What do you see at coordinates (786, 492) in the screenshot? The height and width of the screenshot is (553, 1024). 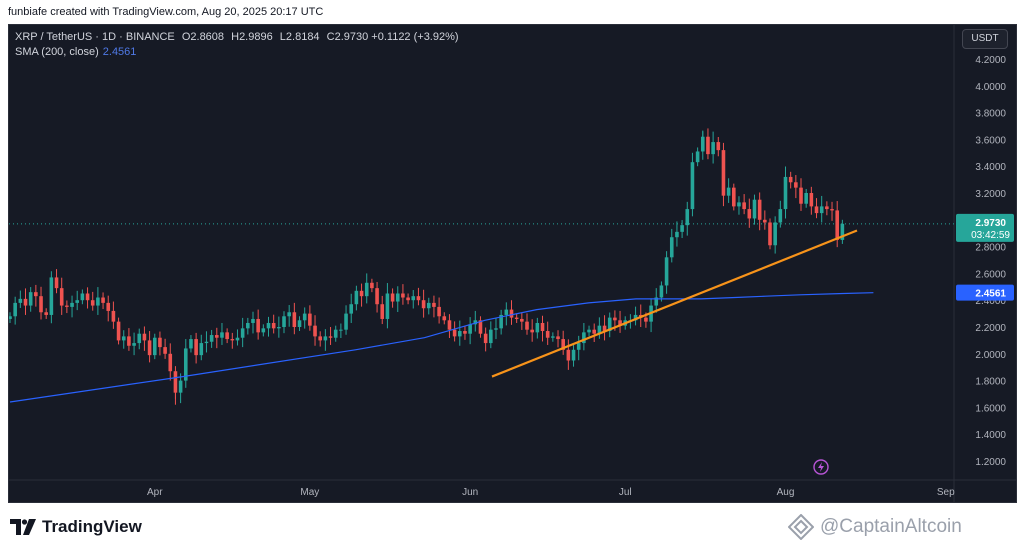 I see `x-tick-label: Aug` at bounding box center [786, 492].